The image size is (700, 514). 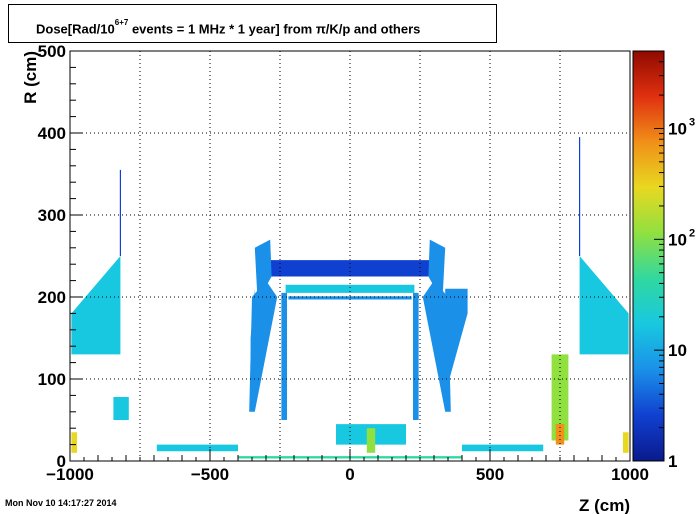 What do you see at coordinates (350, 298) in the screenshot?
I see `heatmap-region-inner-frame-top2` at bounding box center [350, 298].